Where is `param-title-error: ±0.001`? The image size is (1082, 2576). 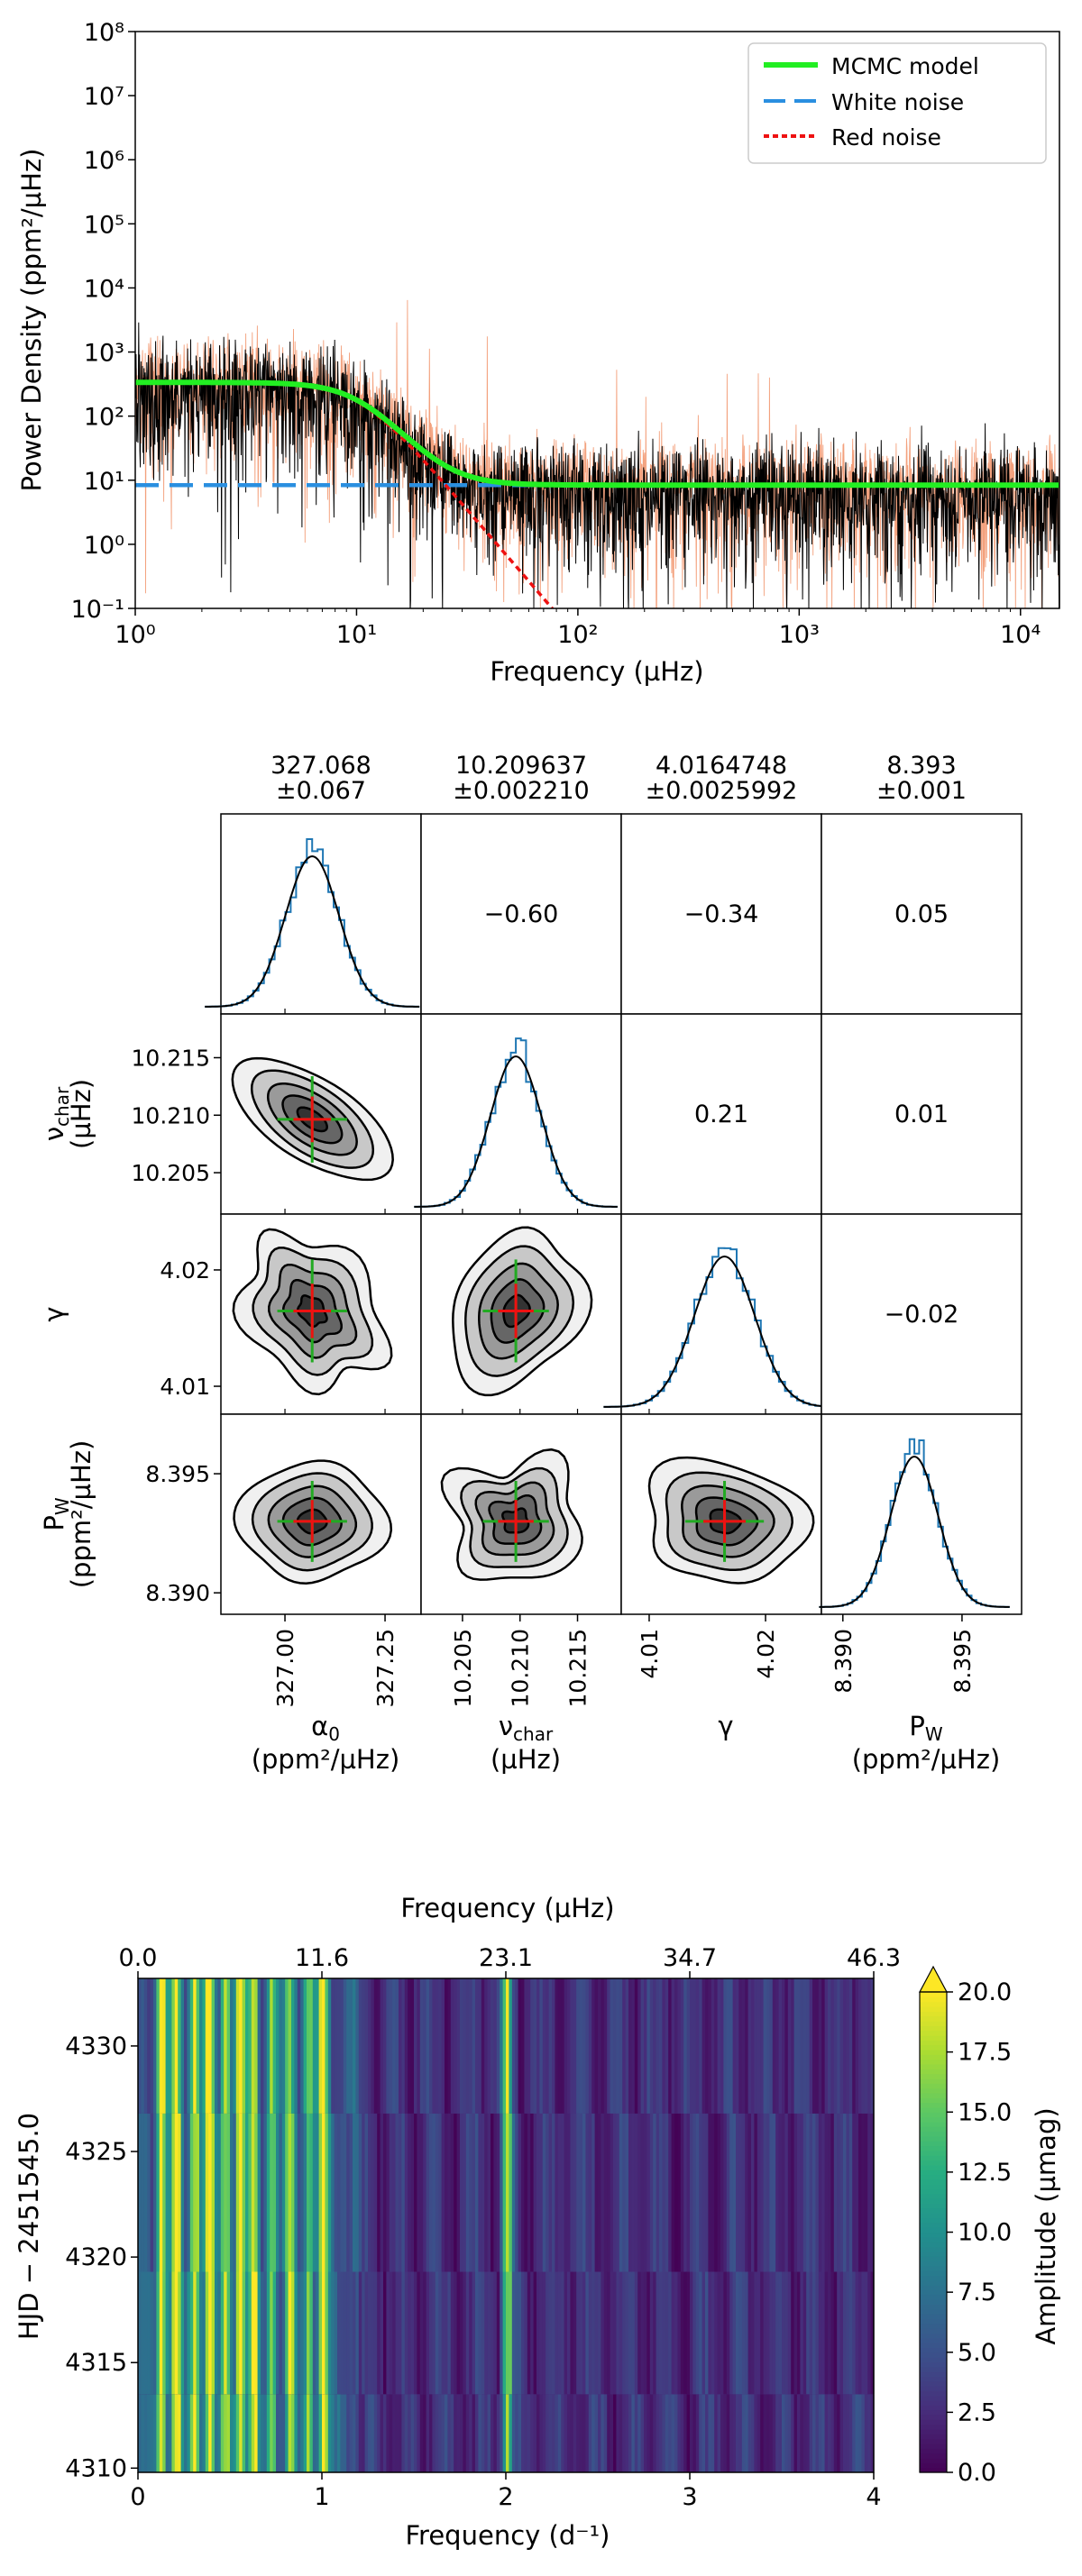 param-title-error: ±0.001 is located at coordinates (921, 791).